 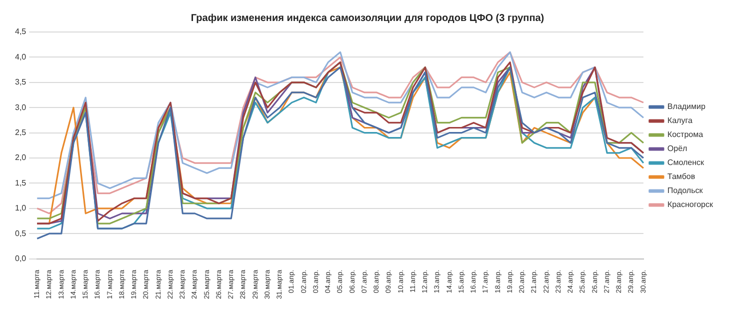 What do you see at coordinates (367, 18) in the screenshot?
I see `chart-title: График изменения индекса самоизоляции для городов ЦФО (3 группа)` at bounding box center [367, 18].